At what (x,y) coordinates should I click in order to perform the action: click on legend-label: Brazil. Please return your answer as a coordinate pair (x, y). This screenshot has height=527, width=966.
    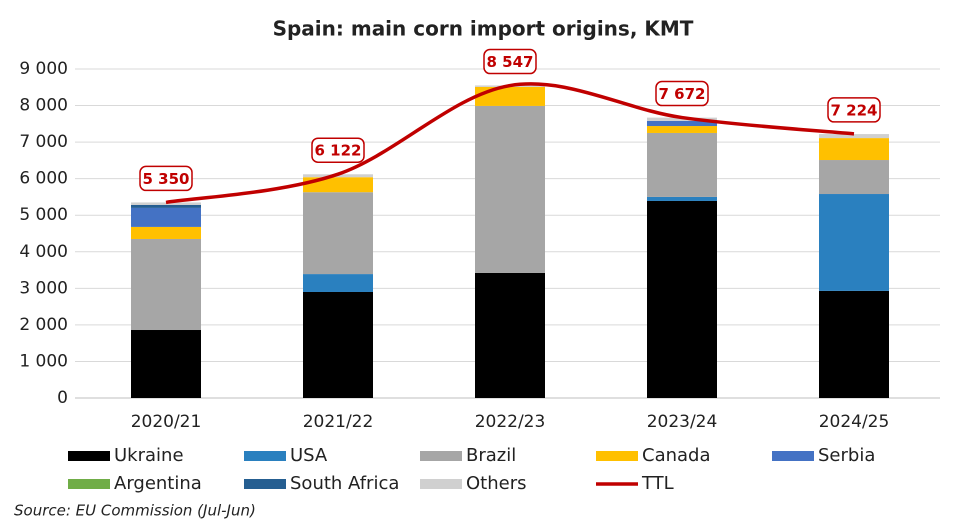
    Looking at the image, I should click on (491, 455).